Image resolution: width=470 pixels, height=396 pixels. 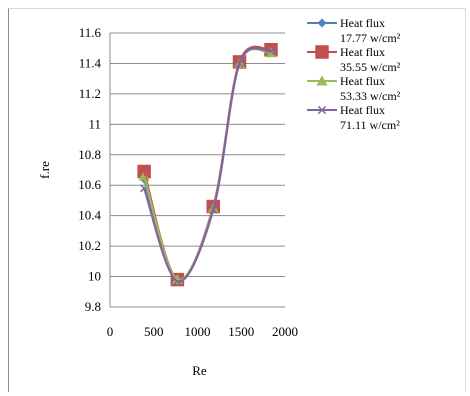 What do you see at coordinates (370, 96) in the screenshot?
I see `legend-unit: 53.33 w/cm²` at bounding box center [370, 96].